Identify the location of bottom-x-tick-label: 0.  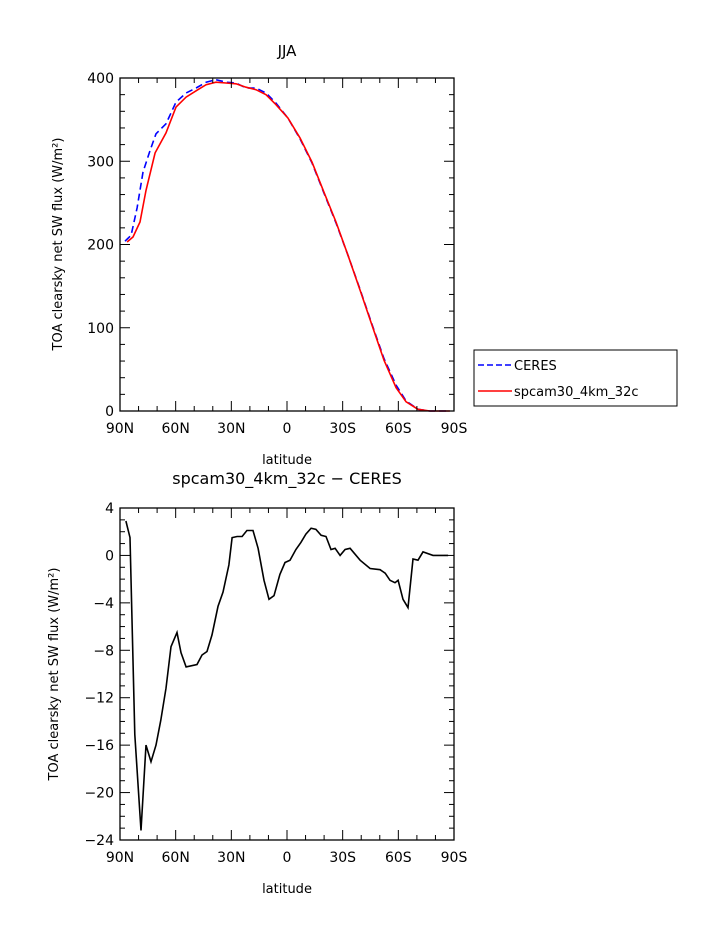
(287, 858).